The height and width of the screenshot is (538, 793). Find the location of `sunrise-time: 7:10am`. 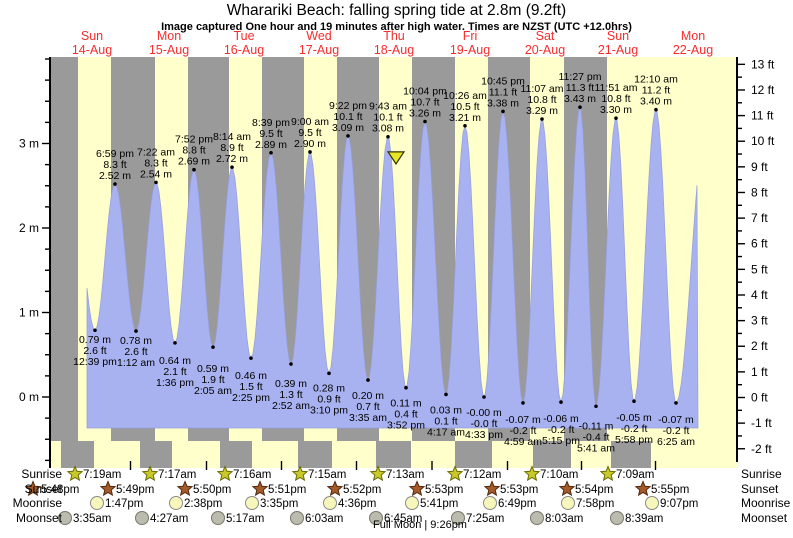

sunrise-time: 7:10am is located at coordinates (559, 475).